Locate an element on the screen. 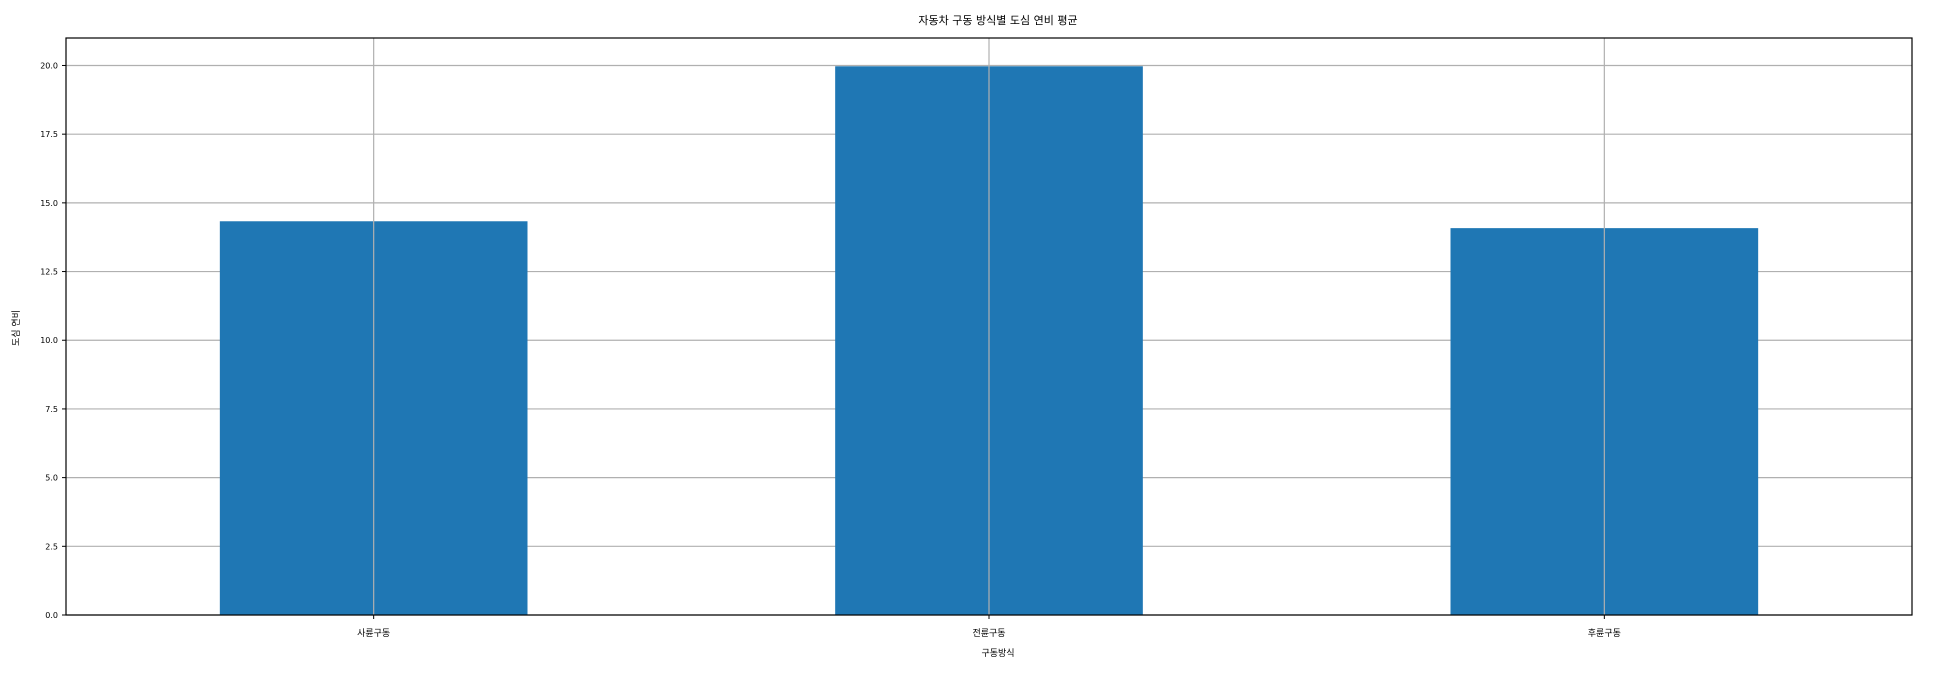 The width and height of the screenshot is (1942, 676). x-tick-label: 후륜구동 is located at coordinates (1604, 633).